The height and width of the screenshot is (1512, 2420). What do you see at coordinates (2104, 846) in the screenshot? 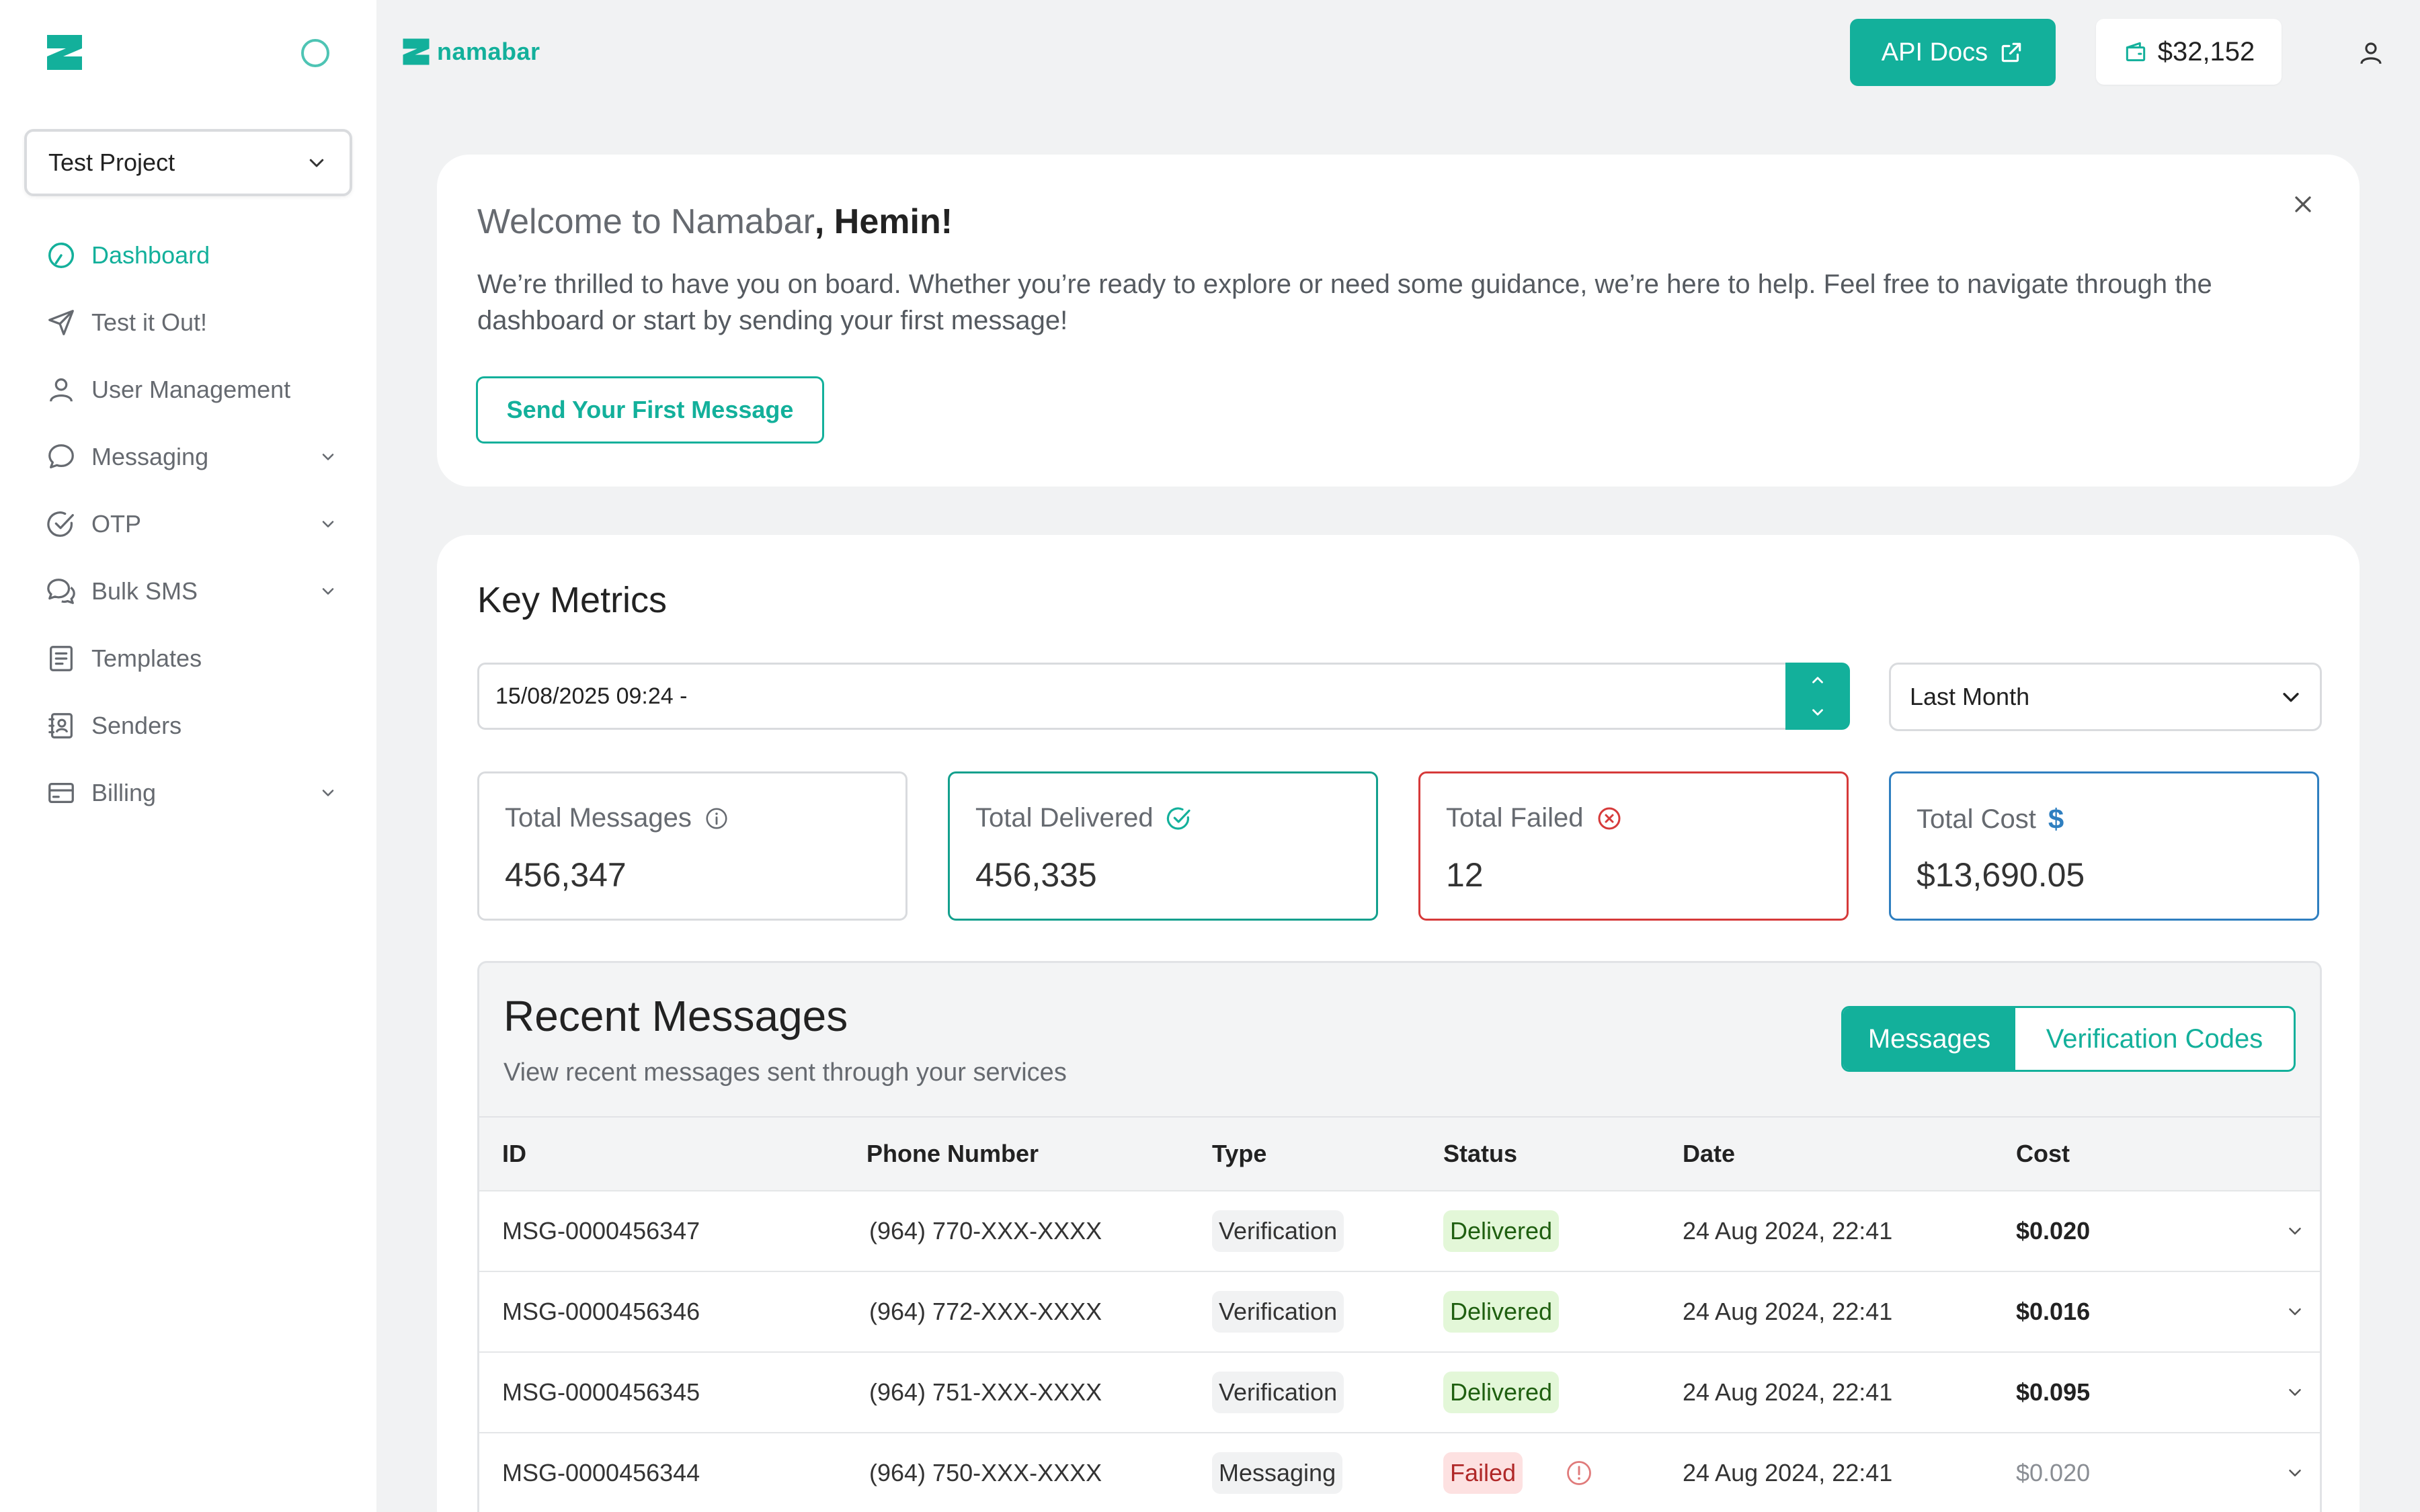
I see `stat-total-cost: Total Cost $ $13,690.05` at bounding box center [2104, 846].